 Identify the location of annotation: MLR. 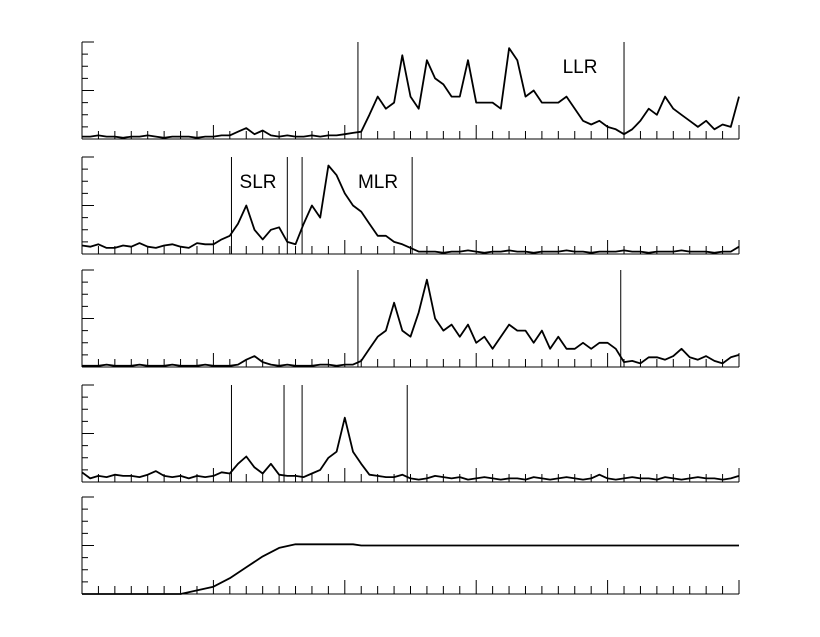
(378, 182).